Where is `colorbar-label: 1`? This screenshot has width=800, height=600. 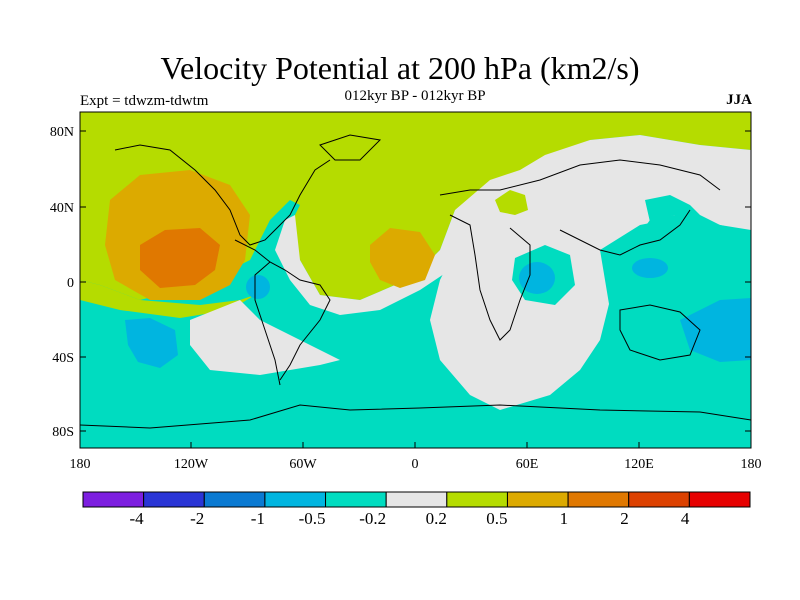
colorbar-label: 1 is located at coordinates (564, 518).